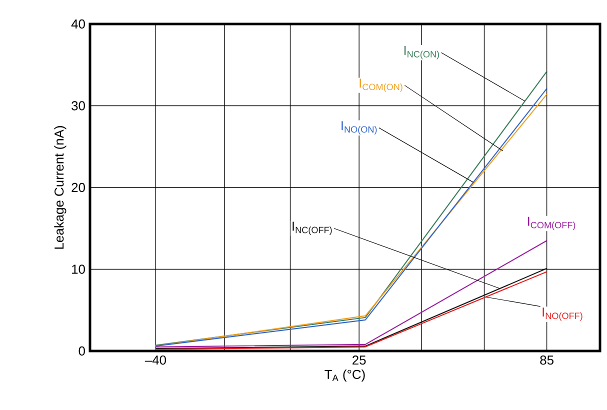 The height and width of the screenshot is (410, 607). What do you see at coordinates (359, 127) in the screenshot?
I see `text: I$_{NO(ON)}$` at bounding box center [359, 127].